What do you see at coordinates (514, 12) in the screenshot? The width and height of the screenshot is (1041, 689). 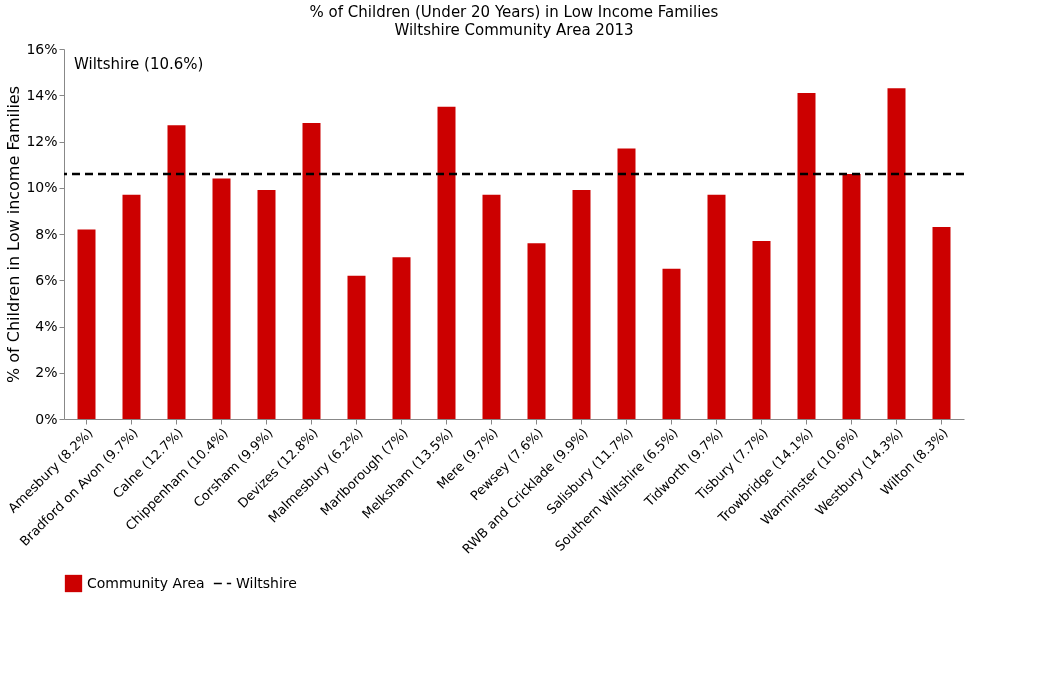 I see `chart-title: % of Children (Under 20 Years) in Low Income Families` at bounding box center [514, 12].